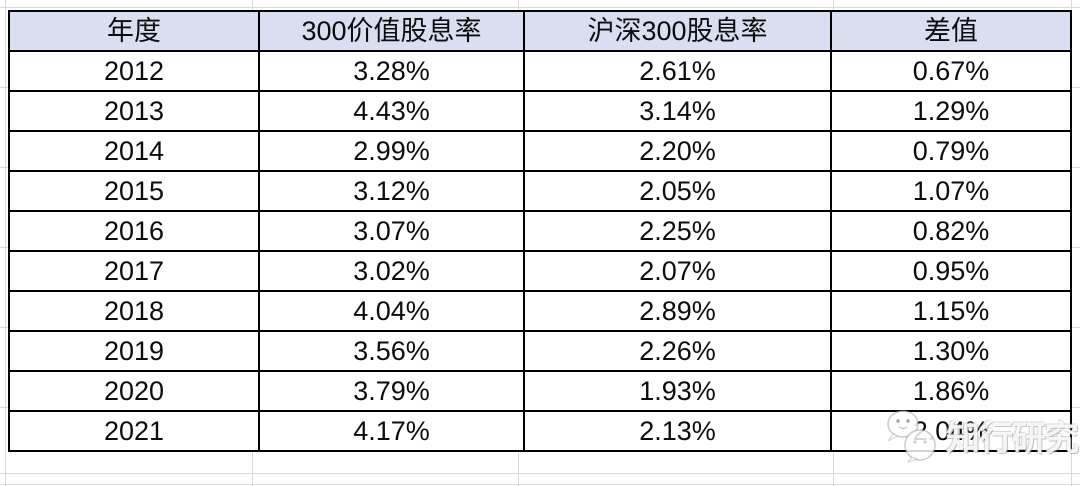 The width and height of the screenshot is (1080, 486). Describe the element at coordinates (952, 352) in the screenshot. I see `cell-diff: 1.30%` at that location.